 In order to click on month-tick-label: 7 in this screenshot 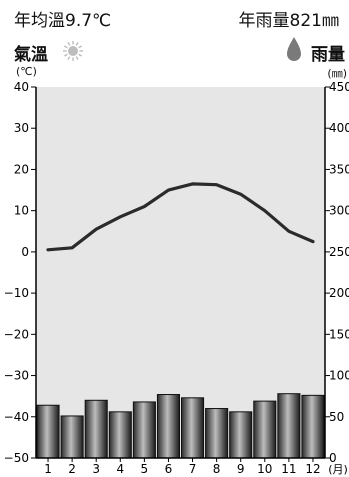, I will do `click(193, 469)`.